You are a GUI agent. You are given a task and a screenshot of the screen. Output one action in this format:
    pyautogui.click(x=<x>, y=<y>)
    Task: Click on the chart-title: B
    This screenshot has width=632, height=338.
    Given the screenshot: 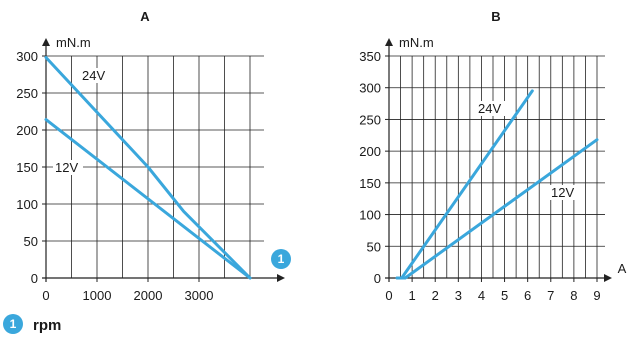 What is the action you would take?
    pyautogui.click(x=495, y=16)
    